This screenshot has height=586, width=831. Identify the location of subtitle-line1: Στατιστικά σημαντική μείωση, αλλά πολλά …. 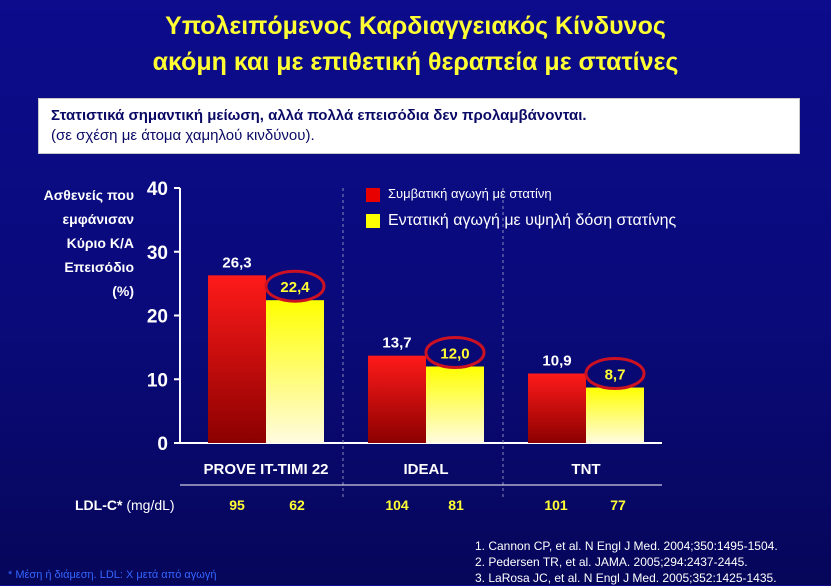
(319, 115).